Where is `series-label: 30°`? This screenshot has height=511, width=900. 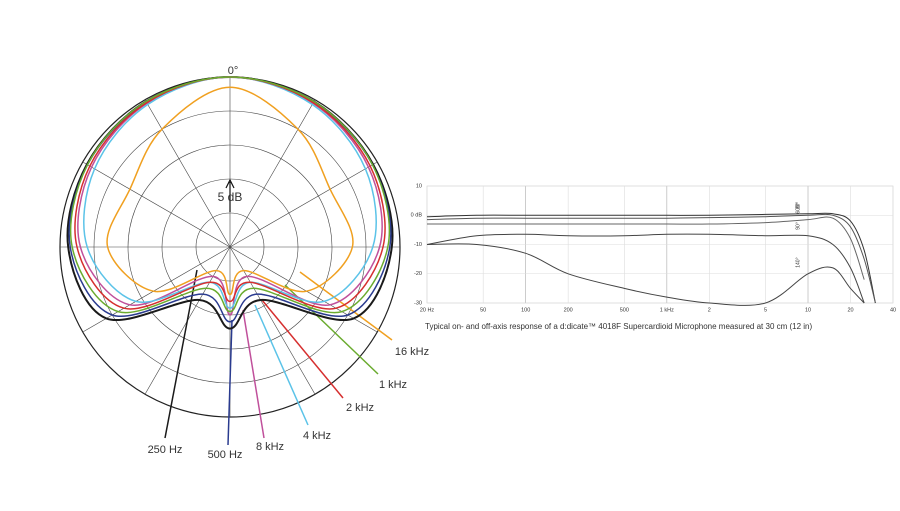 series-label: 30° is located at coordinates (798, 206).